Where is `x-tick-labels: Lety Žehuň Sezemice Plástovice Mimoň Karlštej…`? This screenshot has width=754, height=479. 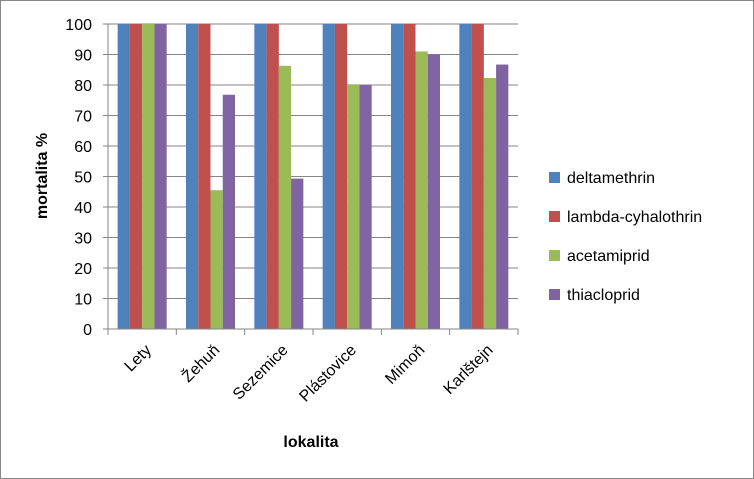
x-tick-labels: Lety Žehuň Sezemice Plástovice Mimoň Karlštej… is located at coordinates (309, 372).